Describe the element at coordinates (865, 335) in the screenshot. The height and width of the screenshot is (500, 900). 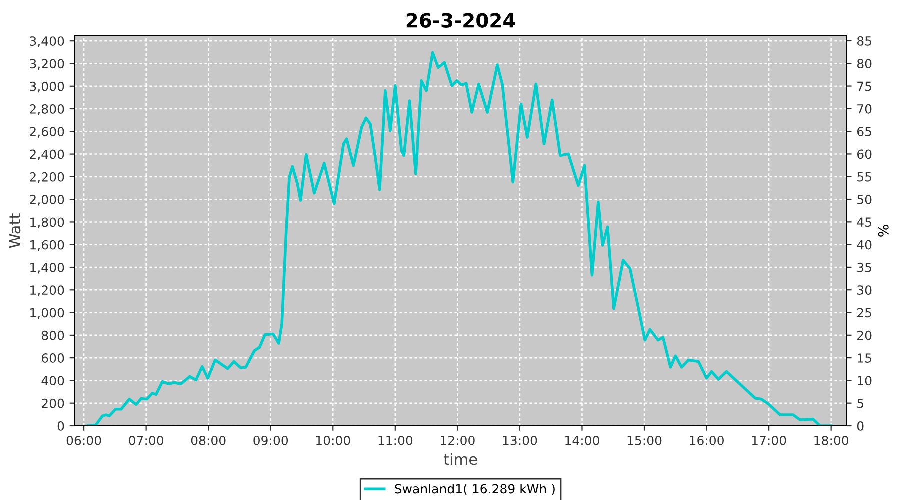
I see `y2-tick-label: 20` at that location.